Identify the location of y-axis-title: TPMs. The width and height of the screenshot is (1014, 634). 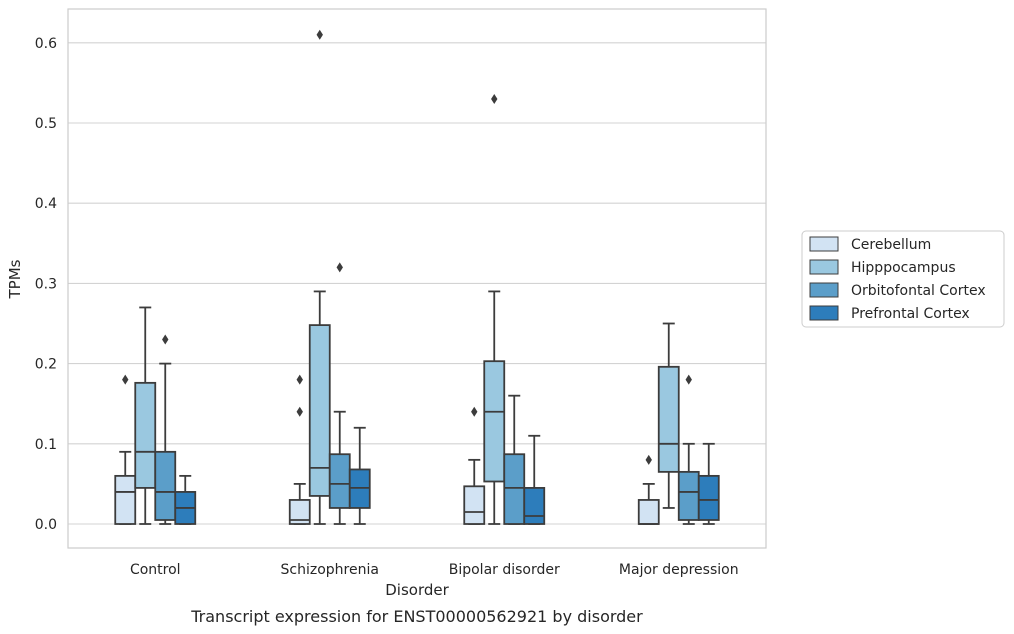
(15, 279).